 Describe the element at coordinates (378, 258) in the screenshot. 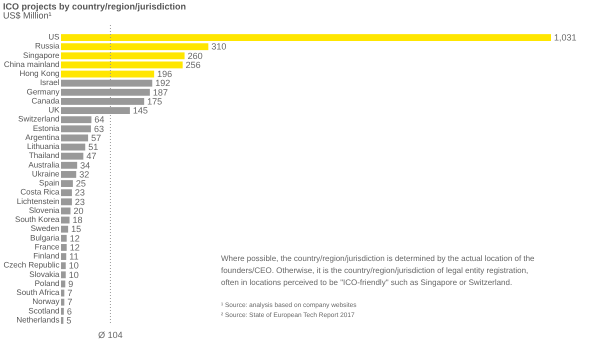

I see `annotation: Where possible, the country/region/jurisdiction is determined by the actual location of the` at that location.